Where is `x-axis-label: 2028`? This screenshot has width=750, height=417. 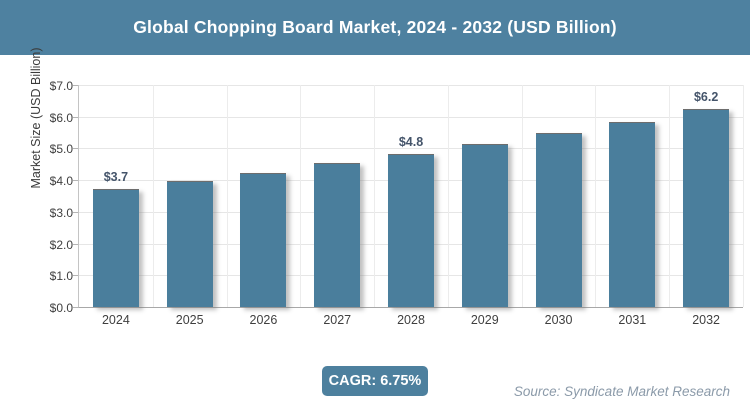
x-axis-label: 2028 is located at coordinates (411, 320).